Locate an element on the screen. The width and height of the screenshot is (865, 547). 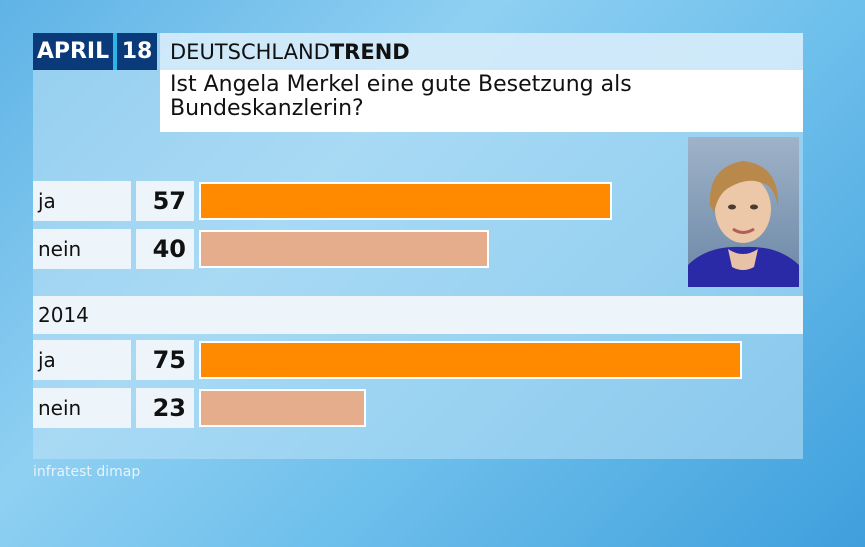
brand-title: DEUTSCHLAND TREND is located at coordinates (481, 51).